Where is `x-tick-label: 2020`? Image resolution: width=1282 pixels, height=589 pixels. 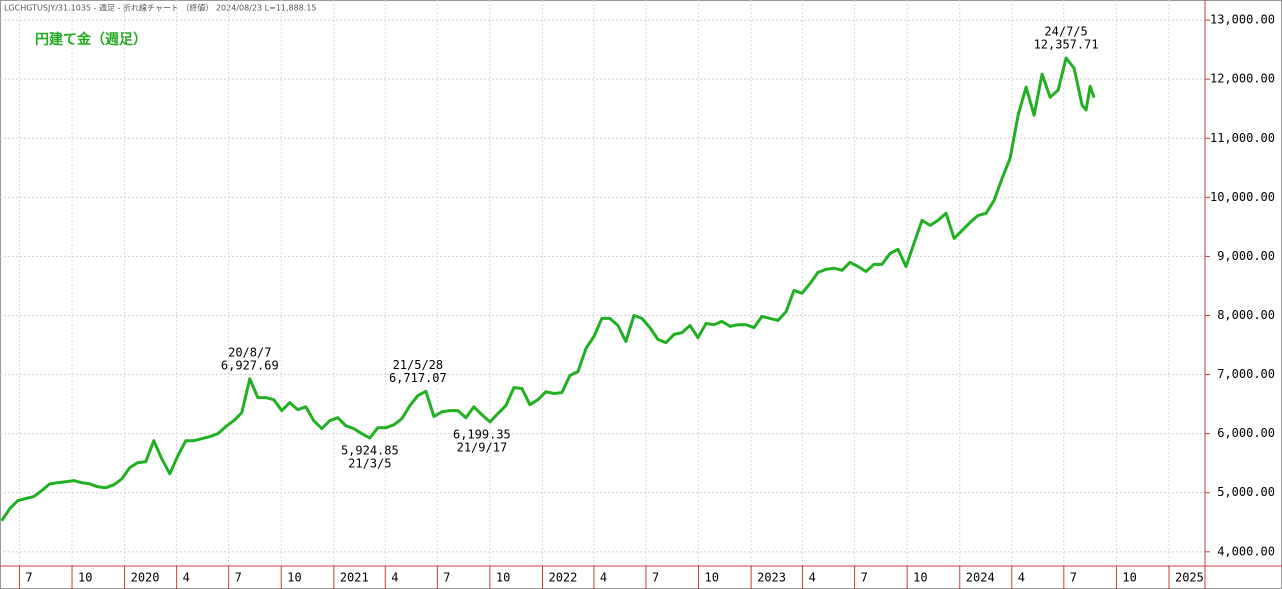 x-tick-label: 2020 is located at coordinates (145, 578).